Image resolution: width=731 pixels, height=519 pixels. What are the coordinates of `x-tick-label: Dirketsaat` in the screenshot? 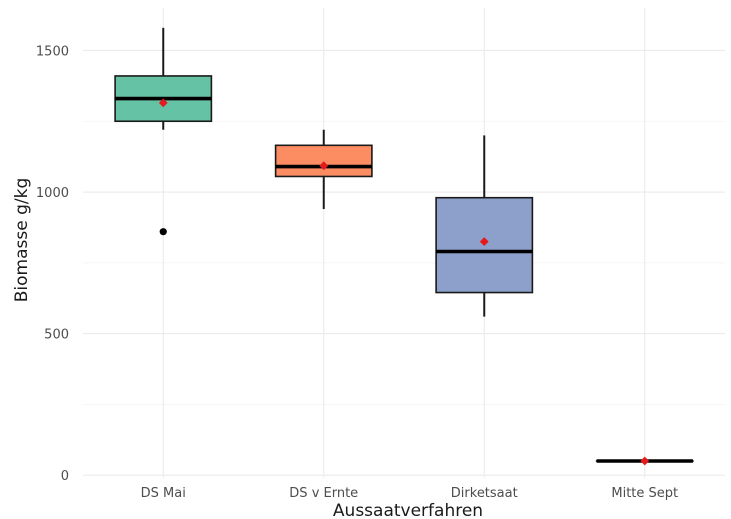 It's located at (484, 493).